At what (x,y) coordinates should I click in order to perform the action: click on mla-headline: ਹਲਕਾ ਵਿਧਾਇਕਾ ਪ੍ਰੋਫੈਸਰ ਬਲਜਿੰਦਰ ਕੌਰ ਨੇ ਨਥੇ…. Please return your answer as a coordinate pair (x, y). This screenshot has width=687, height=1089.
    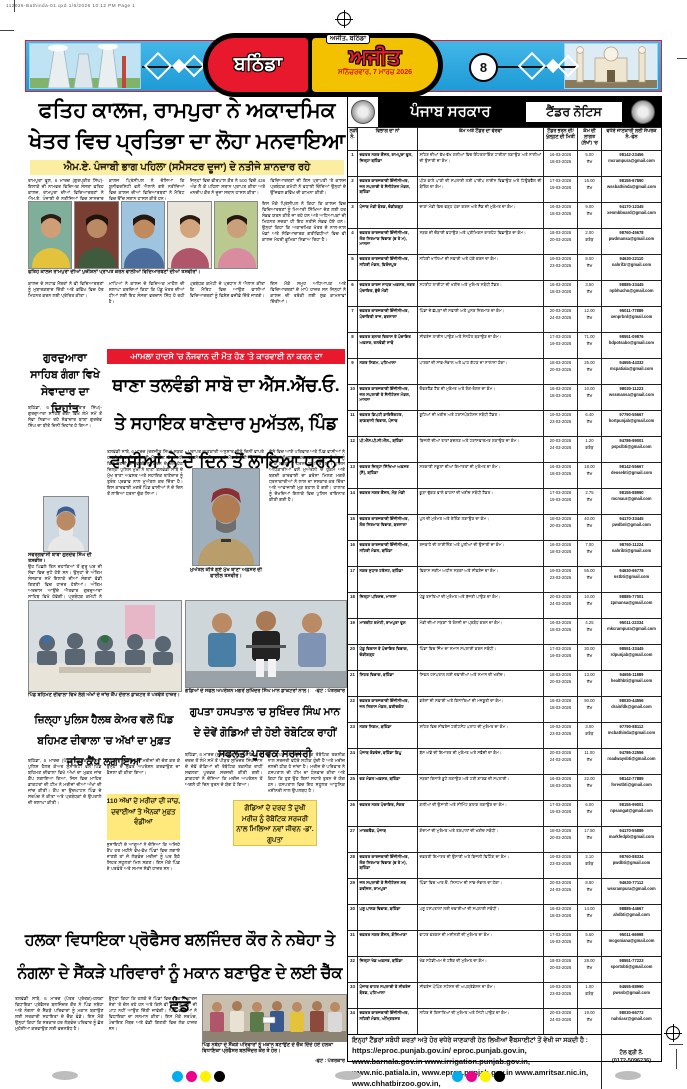
    Looking at the image, I should click on (180, 973).